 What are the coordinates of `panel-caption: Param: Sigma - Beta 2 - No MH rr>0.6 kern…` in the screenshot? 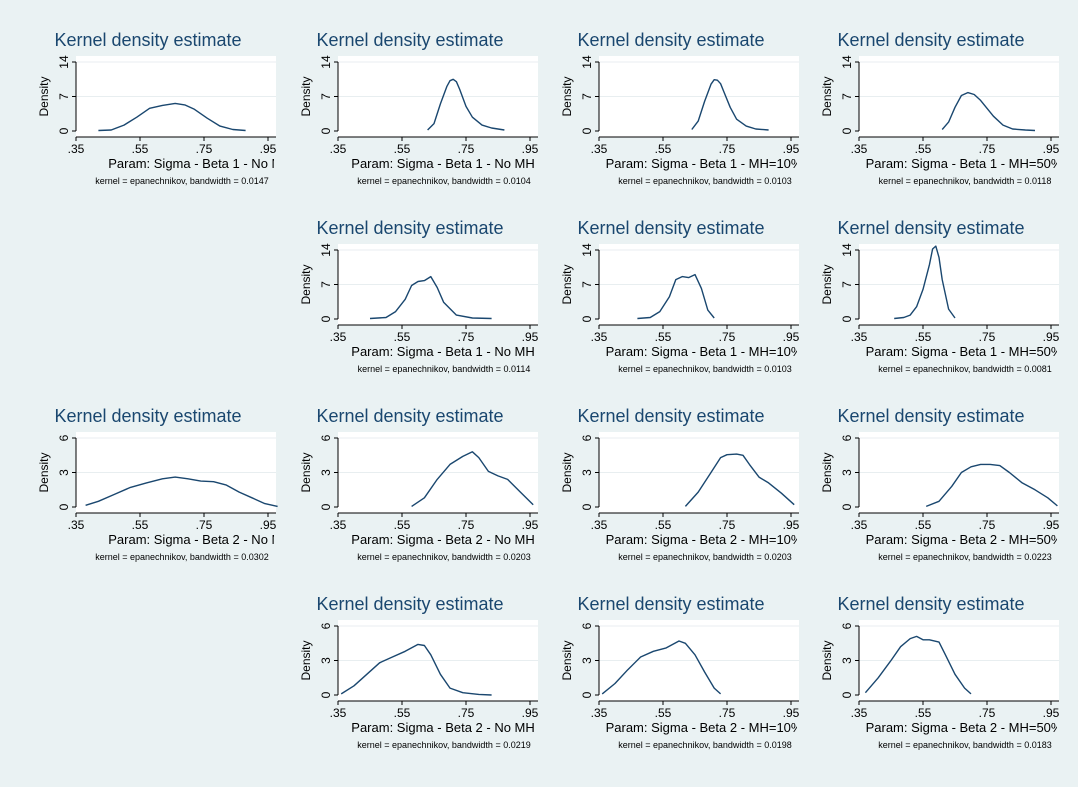 It's located at (461, 735).